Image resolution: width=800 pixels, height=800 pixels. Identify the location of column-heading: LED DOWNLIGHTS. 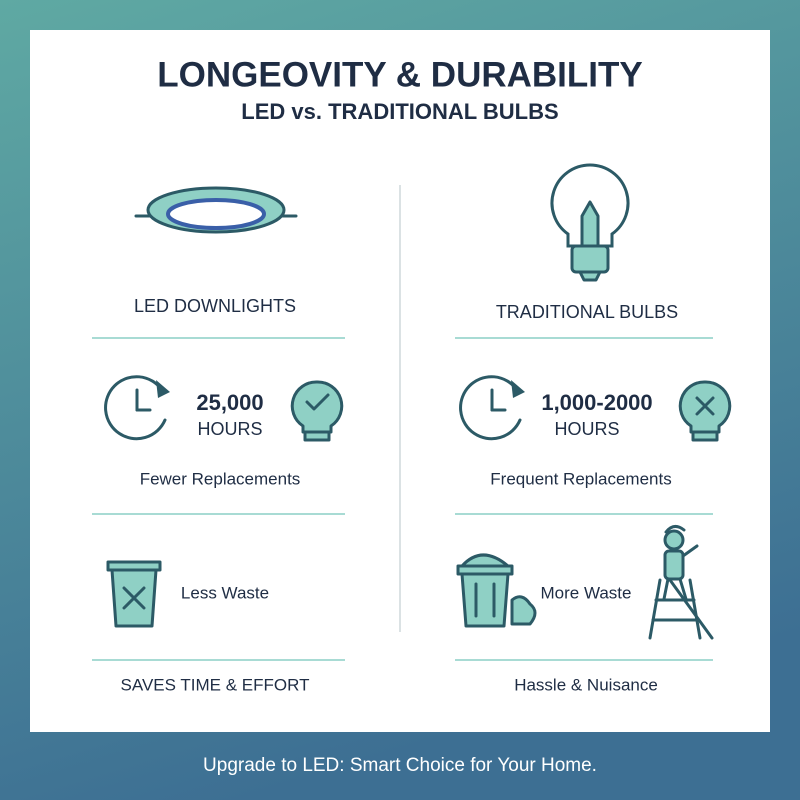
(215, 306).